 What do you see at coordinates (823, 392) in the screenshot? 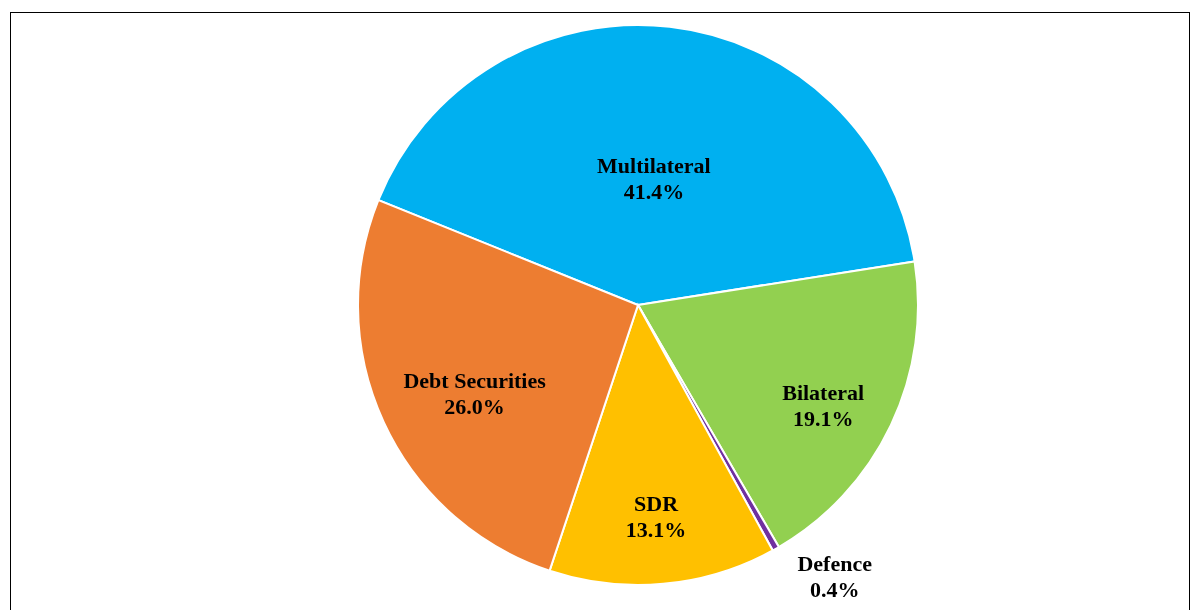
I see `slice-label: Bilateral` at bounding box center [823, 392].